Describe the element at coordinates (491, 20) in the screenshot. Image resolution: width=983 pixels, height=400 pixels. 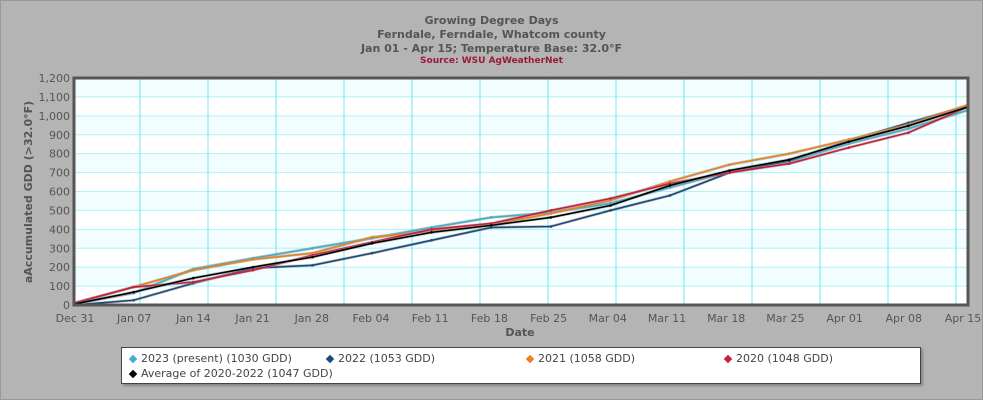
I see `chart-title: Growing Degree Days` at that location.